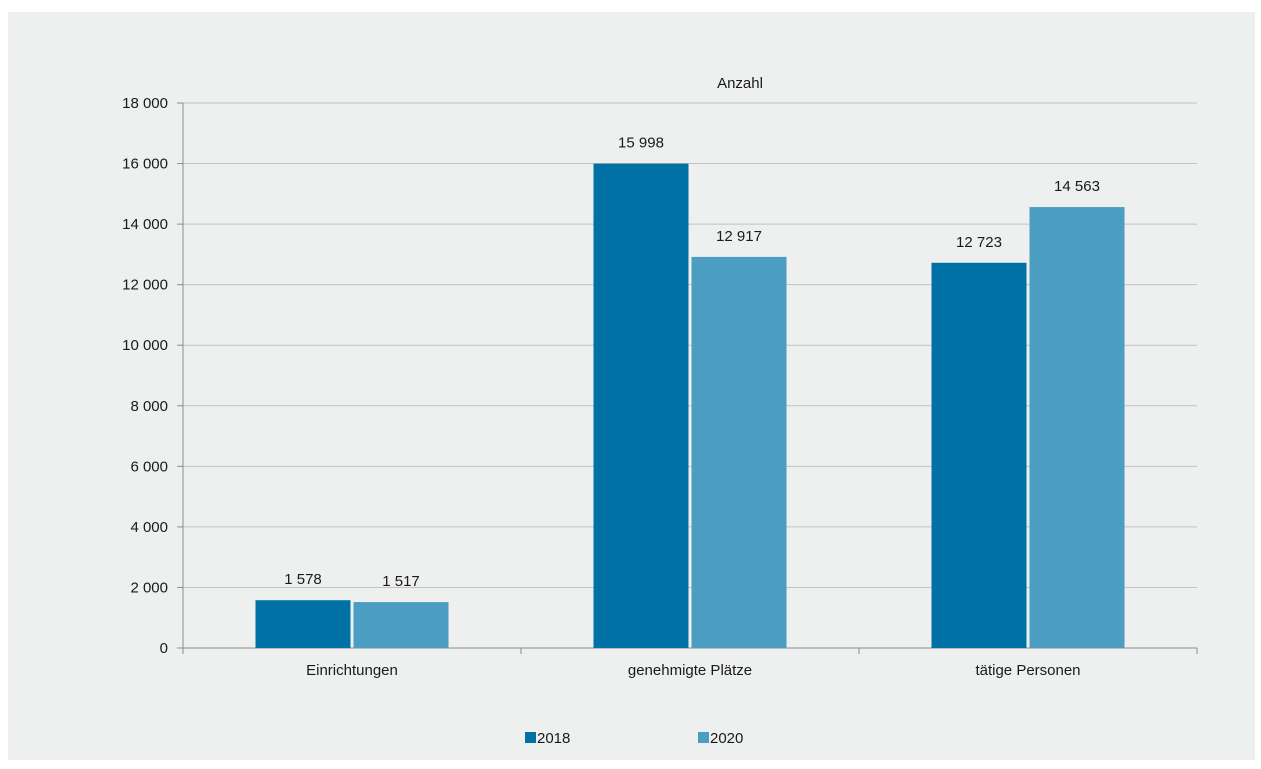  What do you see at coordinates (164, 648) in the screenshot?
I see `y-tick-label: 0` at bounding box center [164, 648].